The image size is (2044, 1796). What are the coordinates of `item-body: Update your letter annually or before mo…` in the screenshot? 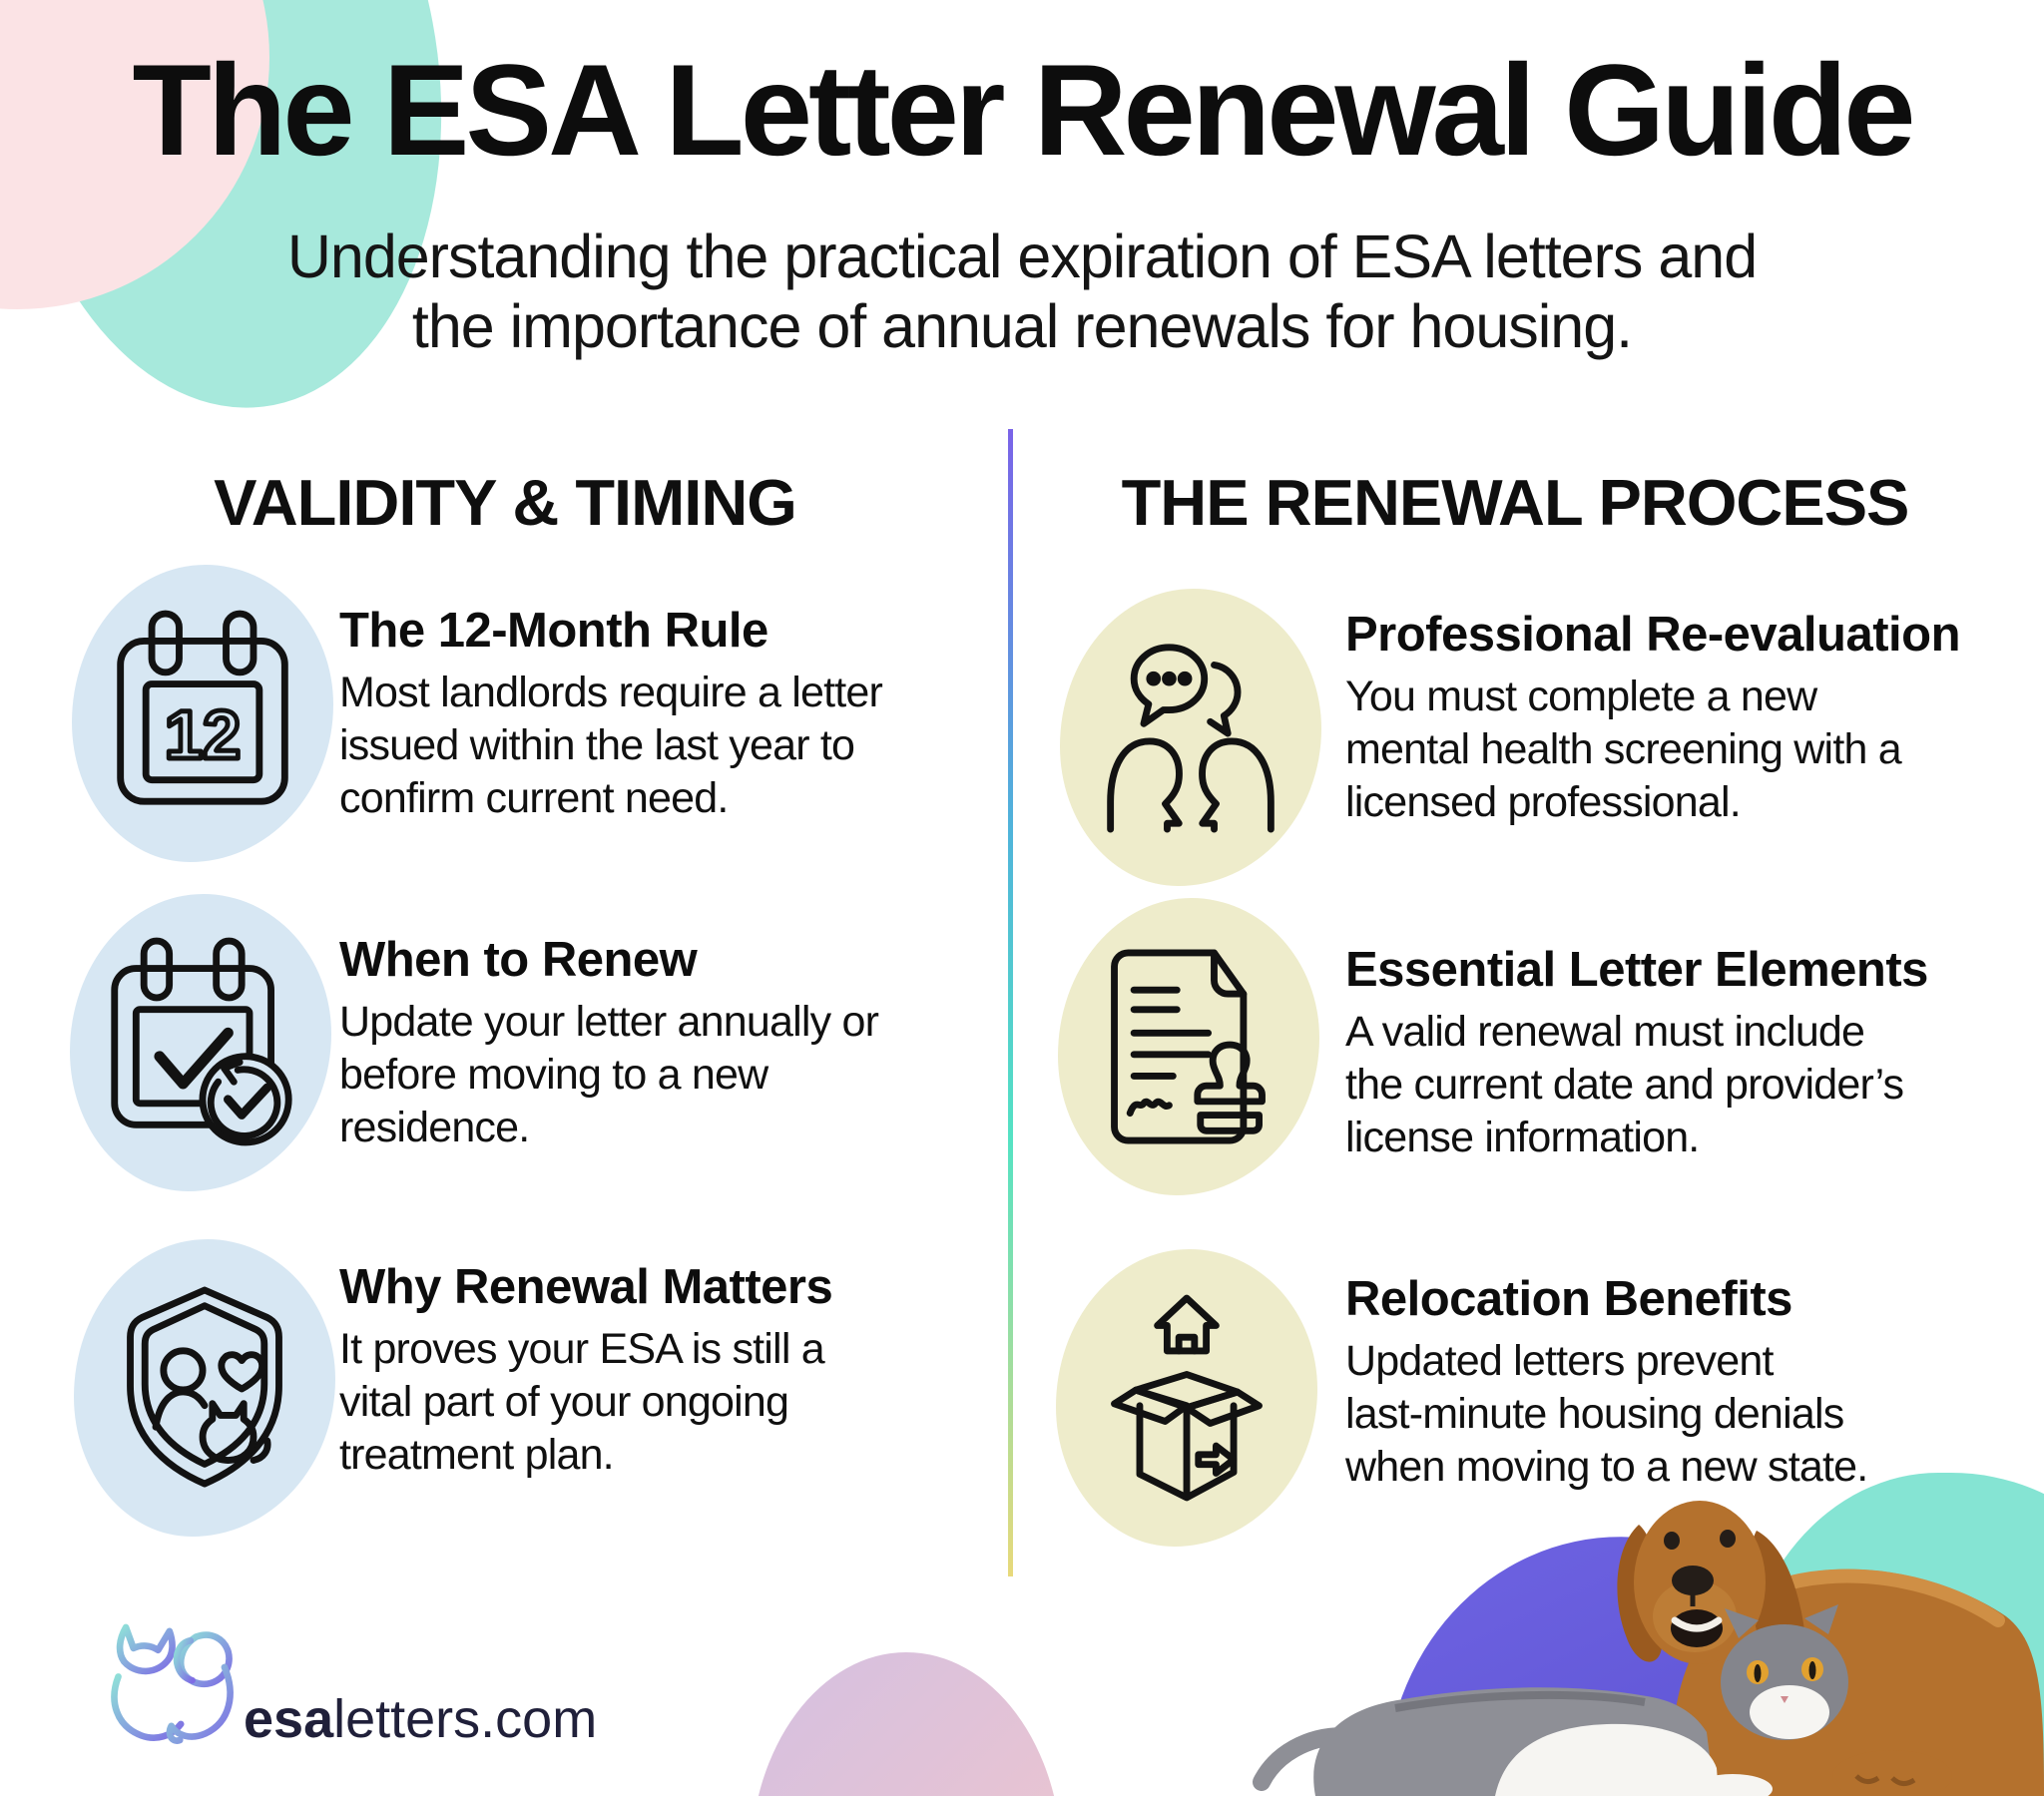 It's located at (609, 1074).